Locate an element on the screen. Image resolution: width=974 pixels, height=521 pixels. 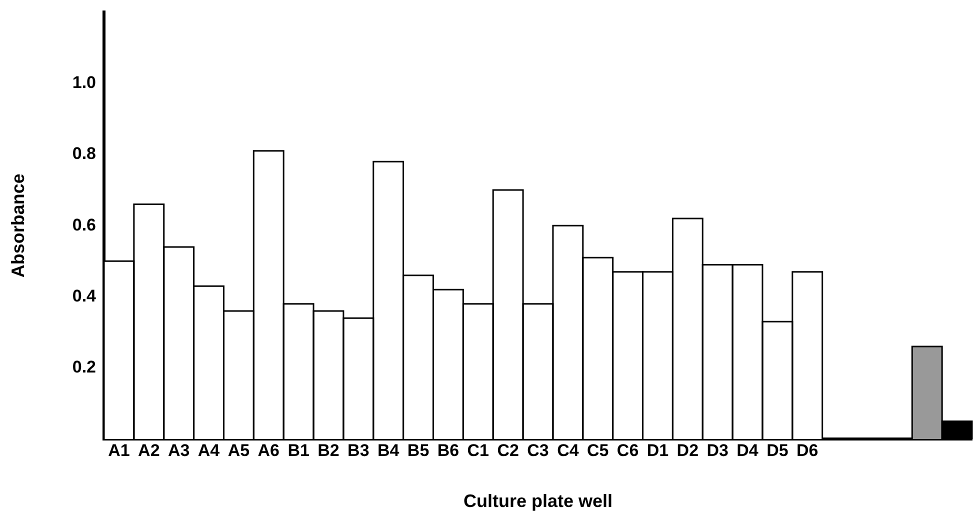
x-tick-label: A2 is located at coordinates (149, 450).